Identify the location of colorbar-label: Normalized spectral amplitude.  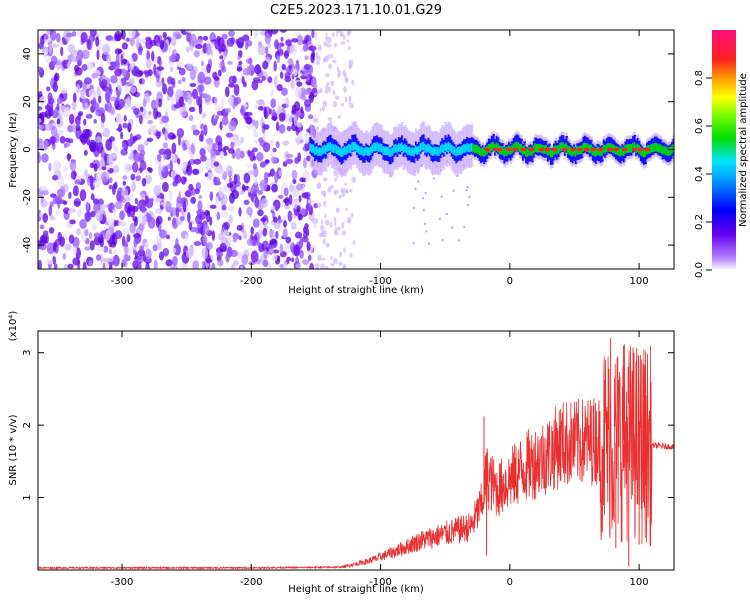
(743, 150).